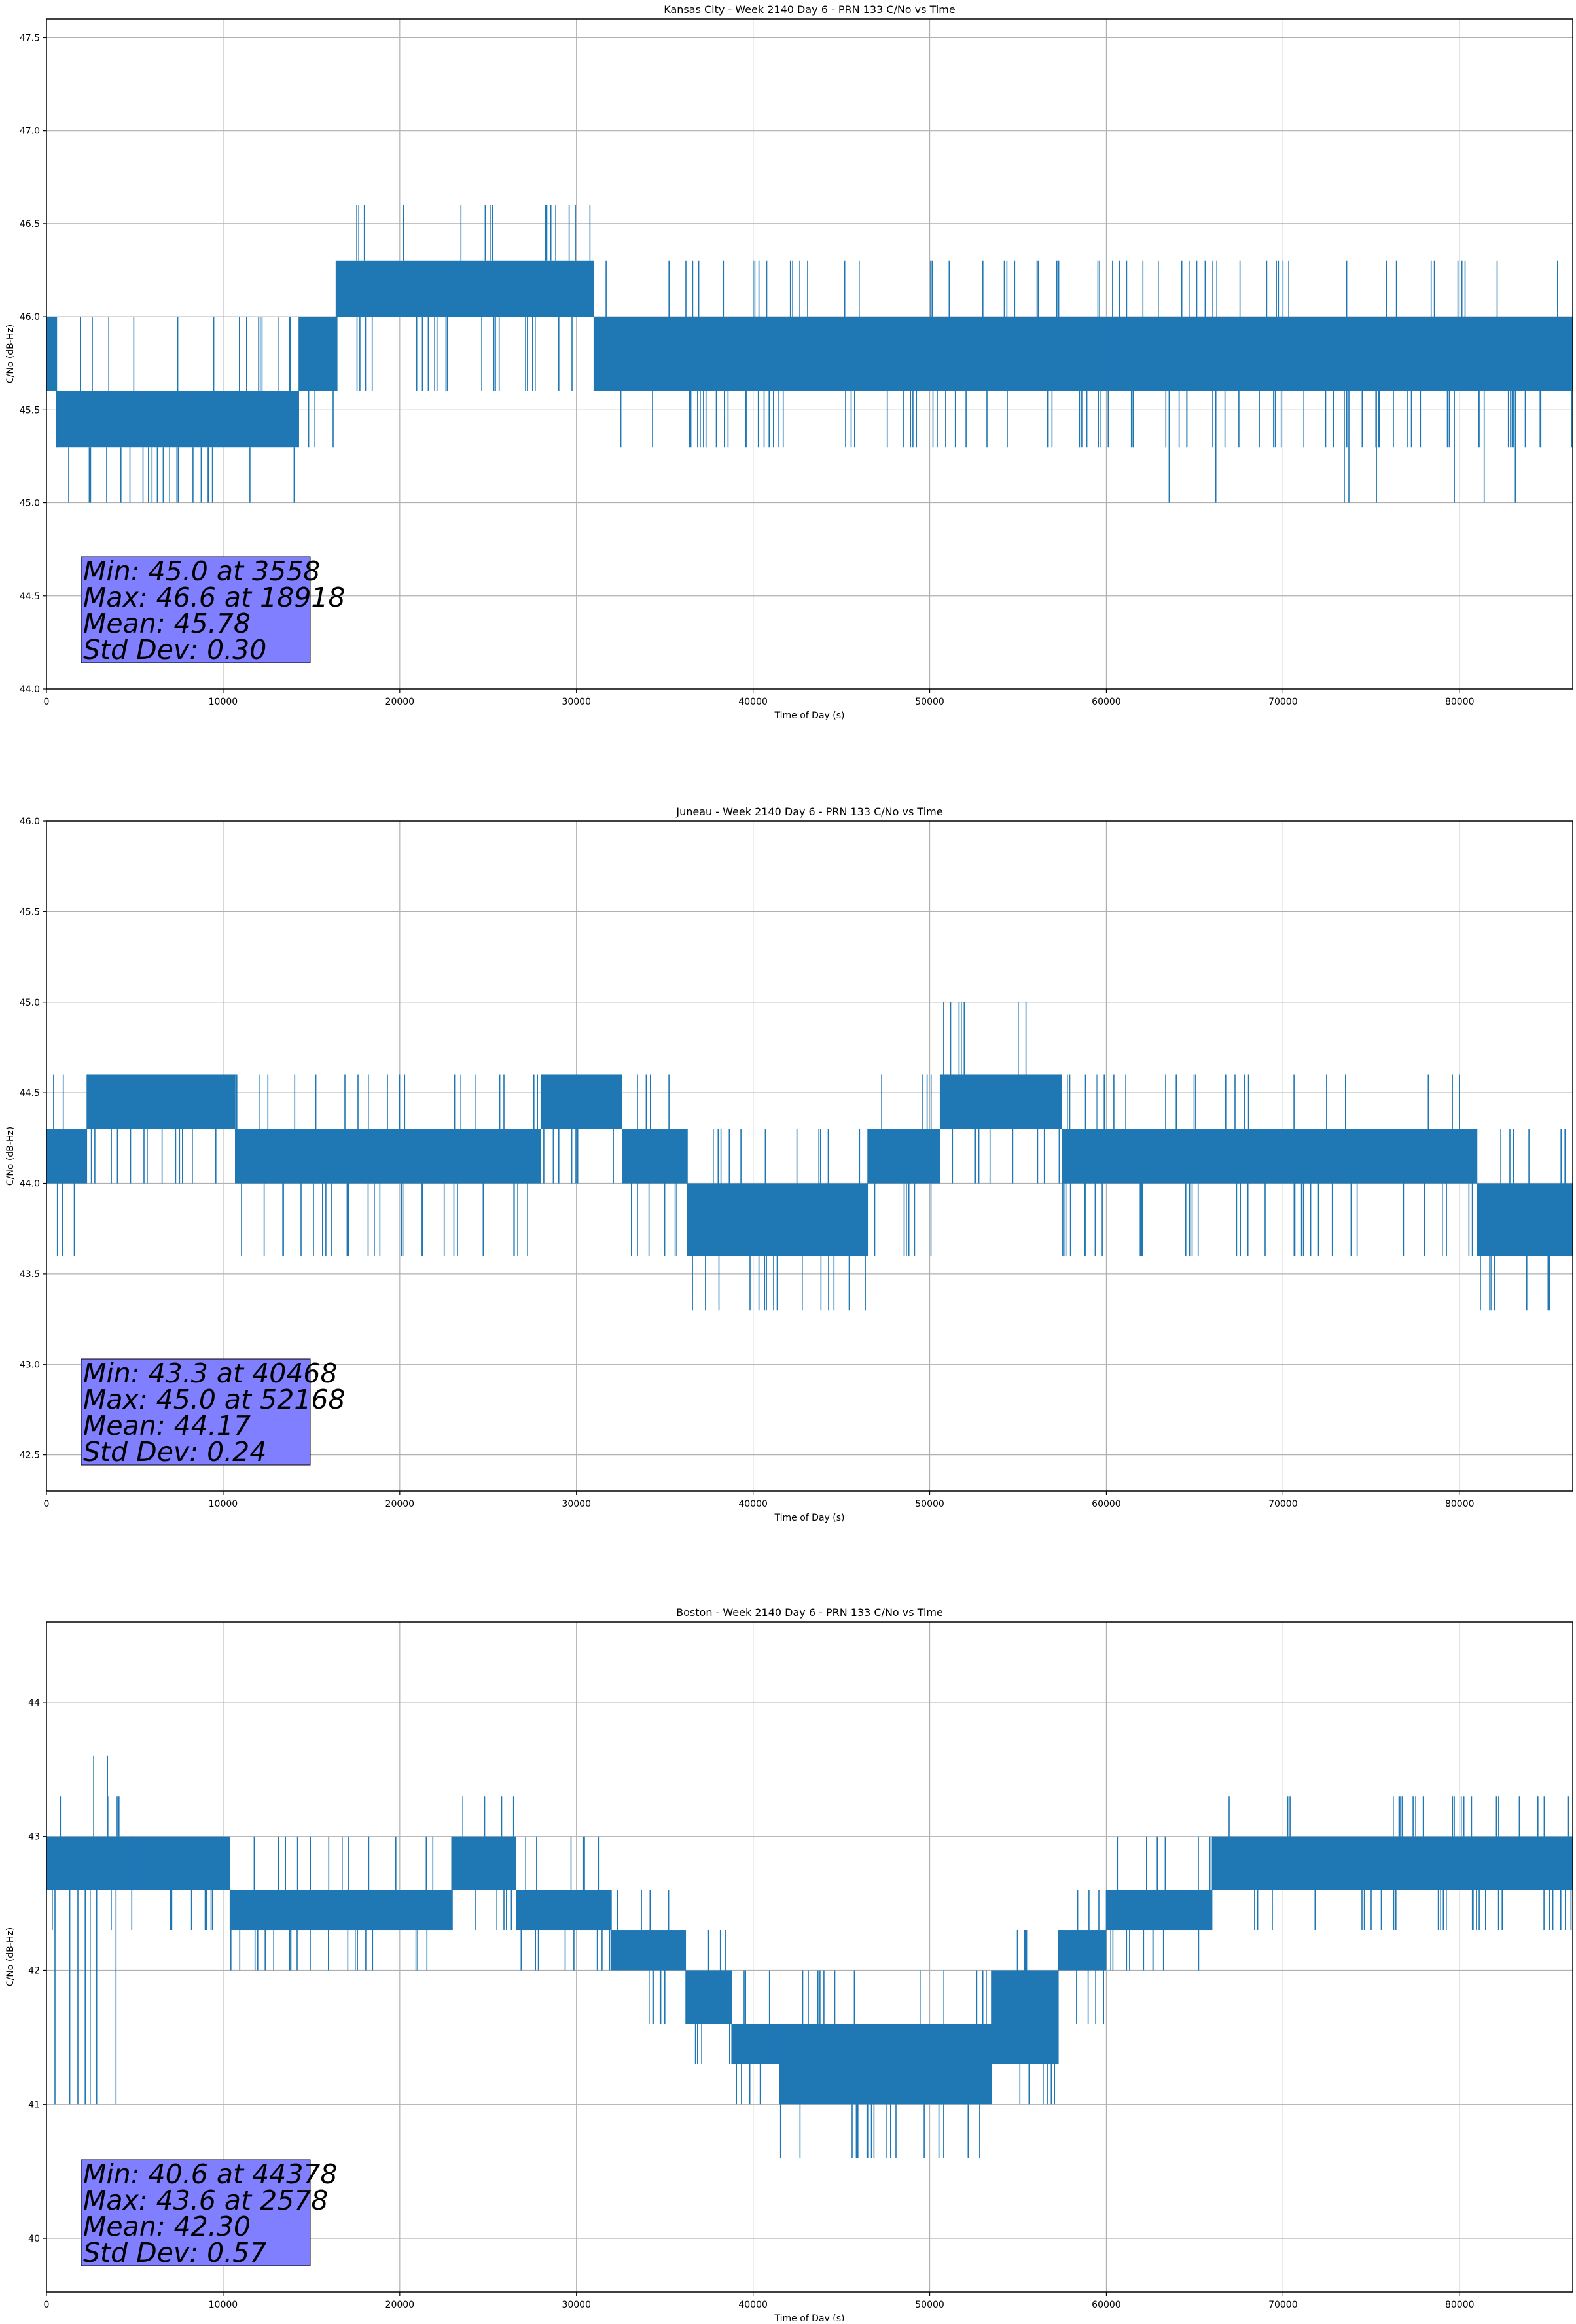 The width and height of the screenshot is (1576, 2324). What do you see at coordinates (210, 2174) in the screenshot?
I see `stats-min-label: Min: 40.6 at 44378` at bounding box center [210, 2174].